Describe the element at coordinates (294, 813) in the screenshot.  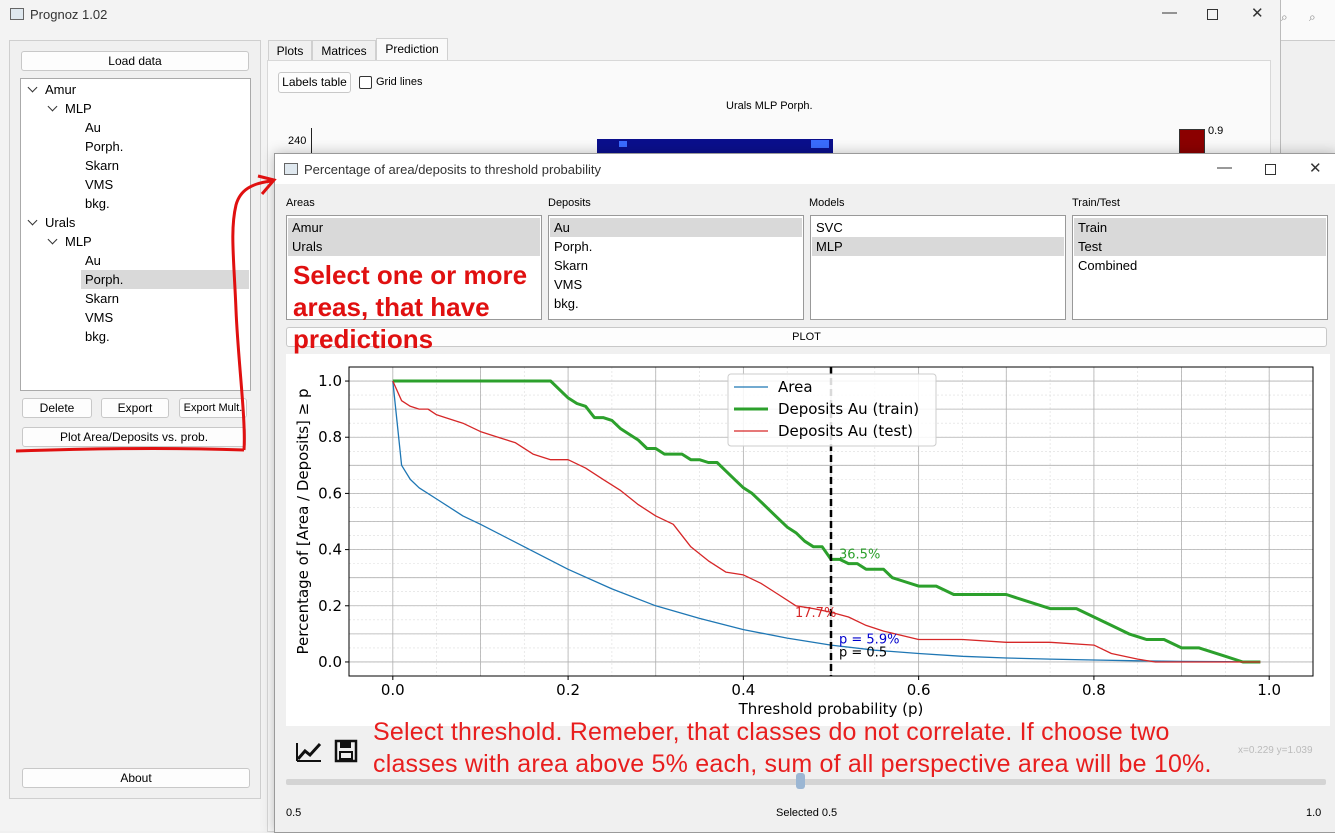
I see `slider-min-label: 0.5` at that location.